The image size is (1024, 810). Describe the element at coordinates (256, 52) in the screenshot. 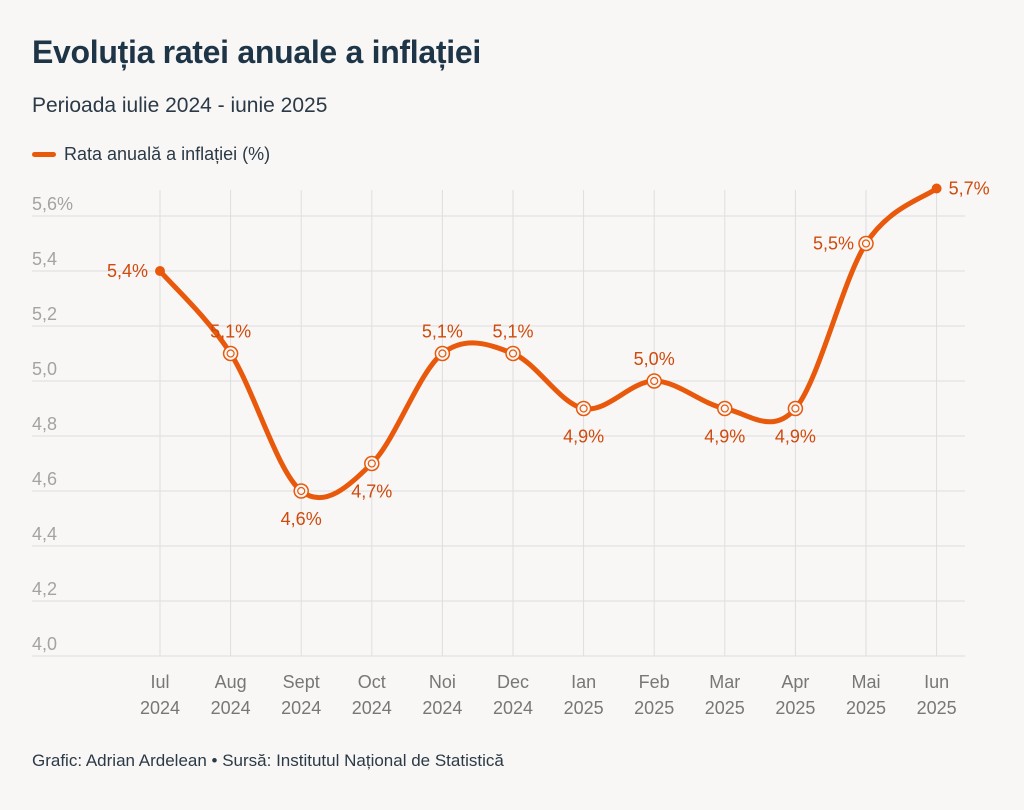

I see `chart-title: Evoluția ratei anuale a inflației` at that location.